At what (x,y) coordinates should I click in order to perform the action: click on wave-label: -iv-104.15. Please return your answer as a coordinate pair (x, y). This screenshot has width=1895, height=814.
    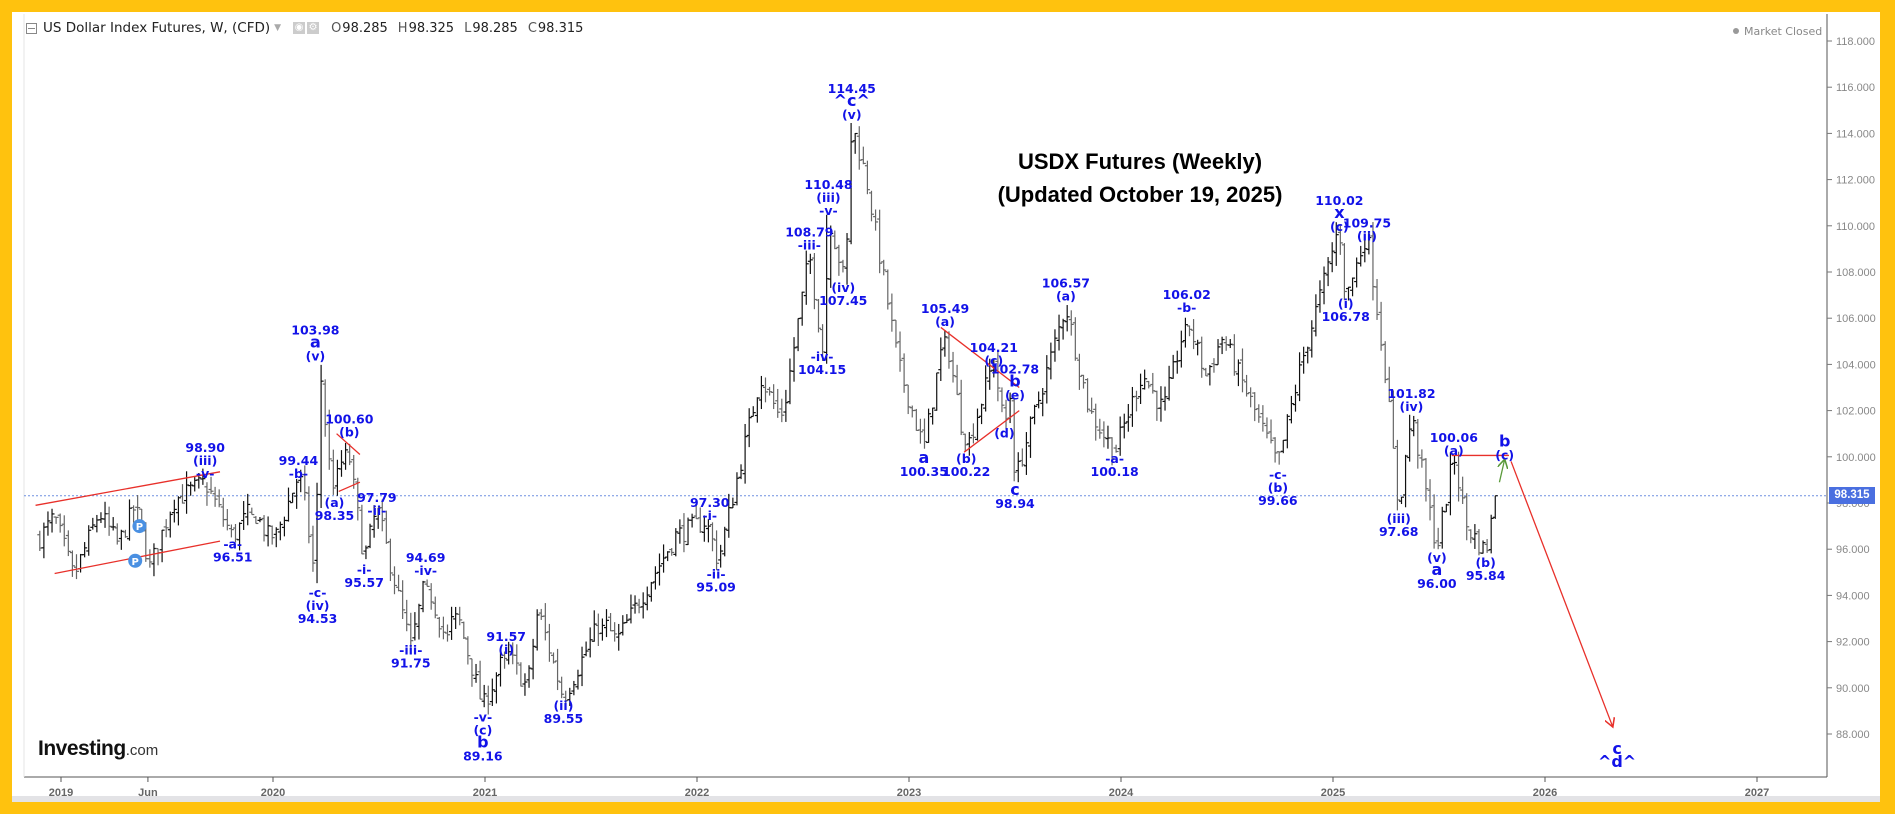
    Looking at the image, I should click on (822, 363).